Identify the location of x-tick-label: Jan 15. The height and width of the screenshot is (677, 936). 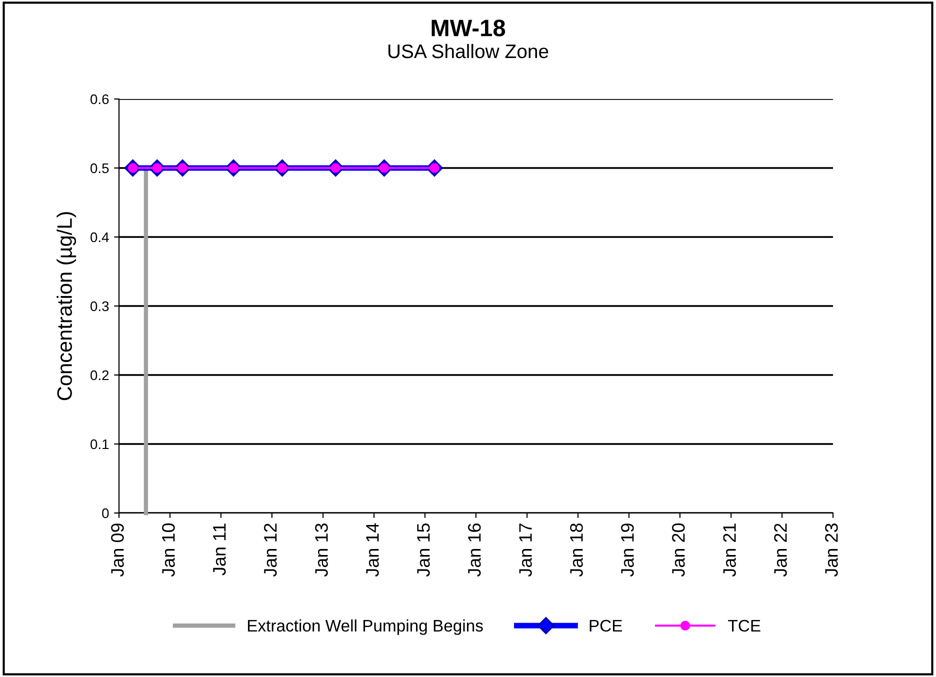
(423, 550).